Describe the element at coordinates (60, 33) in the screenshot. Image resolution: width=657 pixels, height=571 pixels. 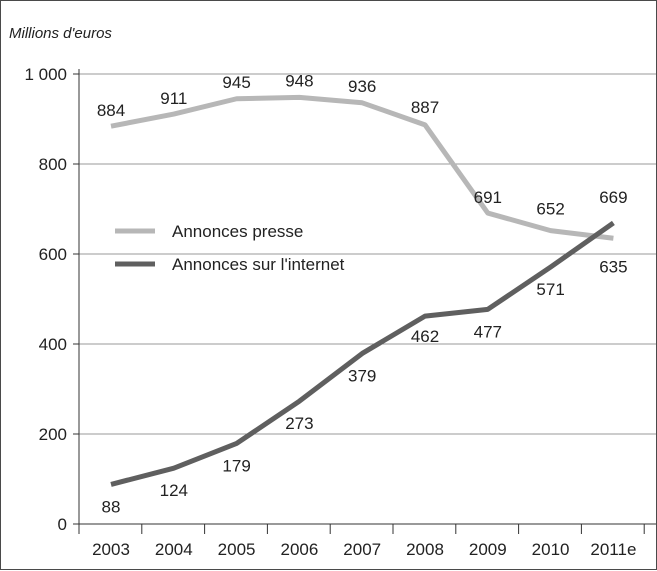
I see `unit-label: Millions d'euros` at that location.